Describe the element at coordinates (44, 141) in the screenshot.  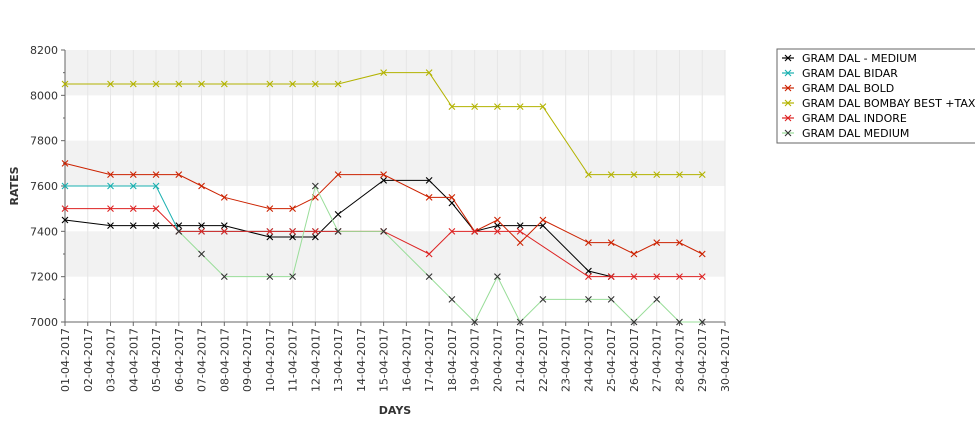
I see `y-tick-label: 7800` at that location.